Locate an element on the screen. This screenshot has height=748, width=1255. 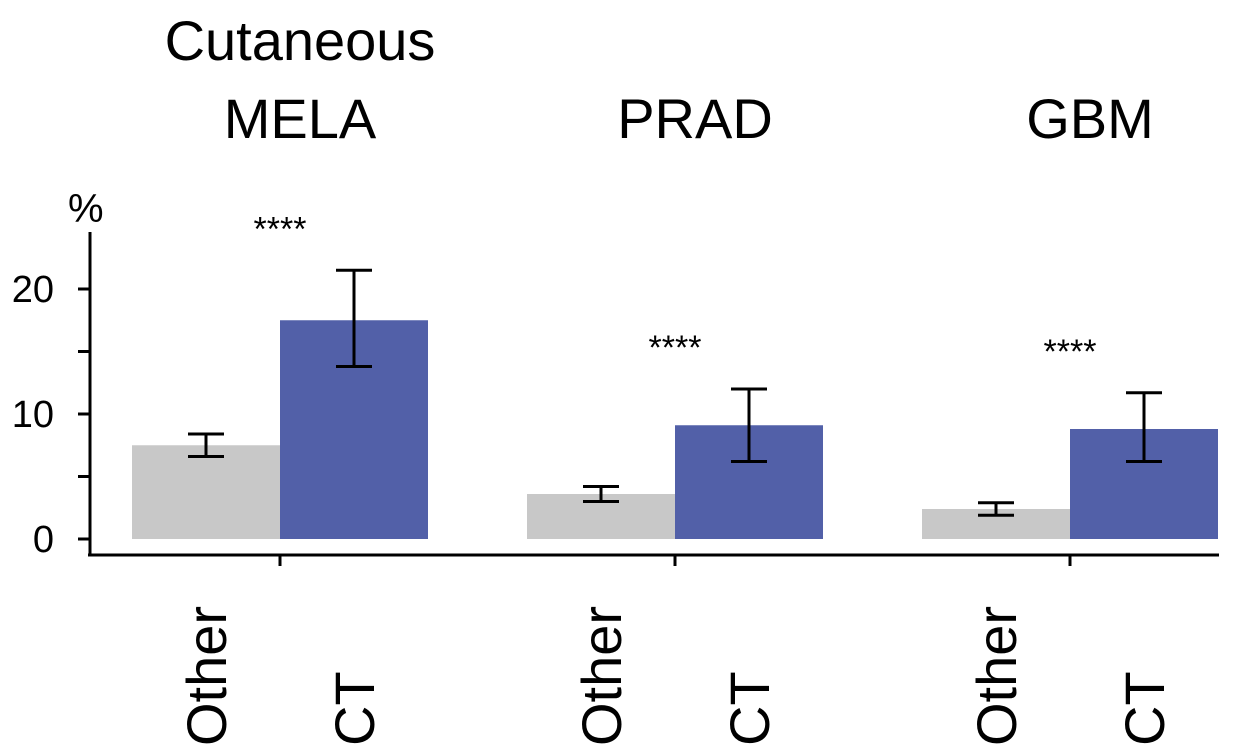
y-tick-label: 20 is located at coordinates (33, 290).